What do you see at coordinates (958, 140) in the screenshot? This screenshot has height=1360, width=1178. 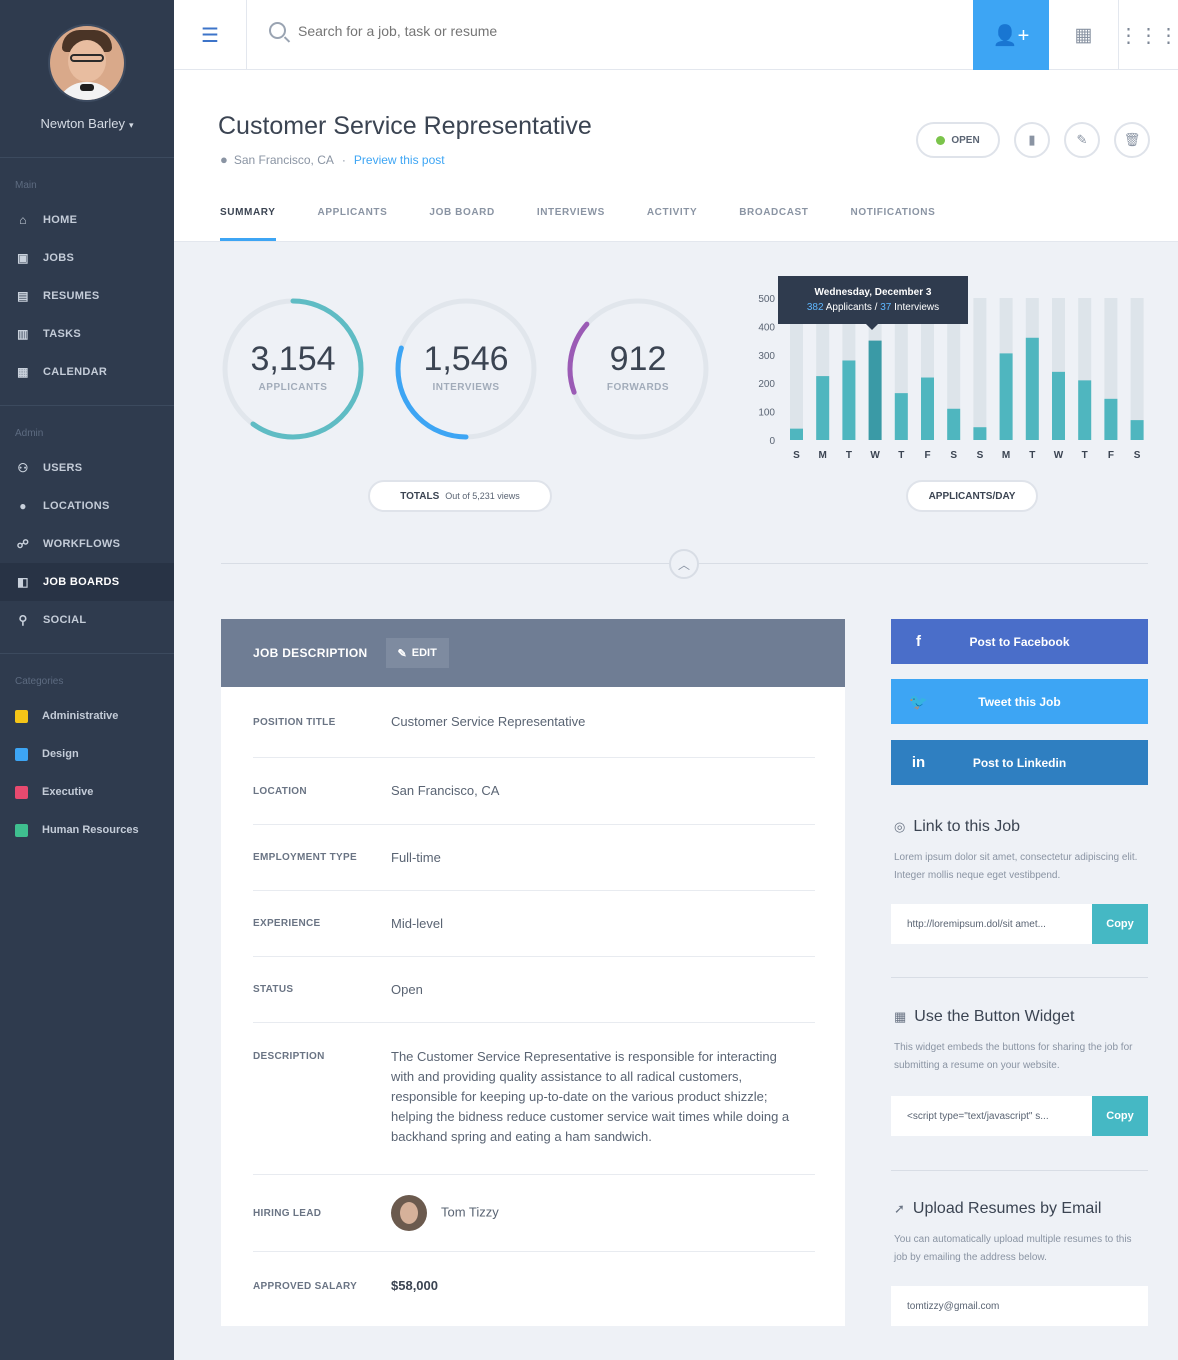 I see `status-badge: OPEN` at bounding box center [958, 140].